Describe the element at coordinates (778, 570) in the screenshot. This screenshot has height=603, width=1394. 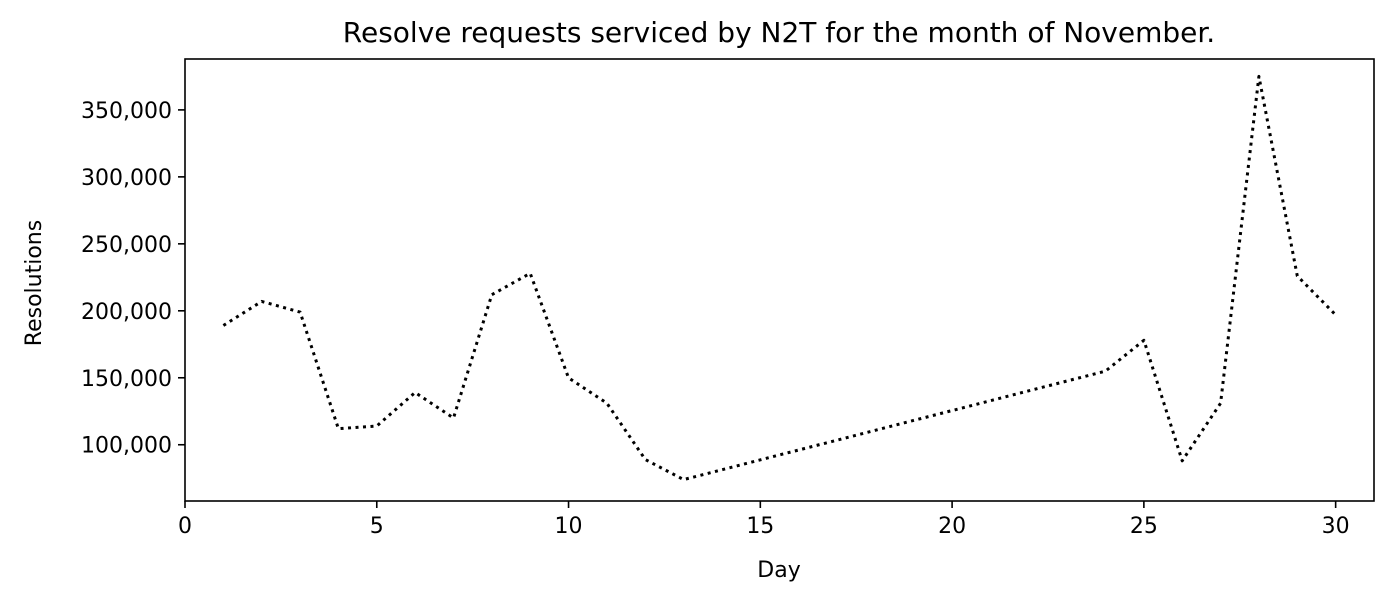
I see `x-axis-label: Day` at that location.